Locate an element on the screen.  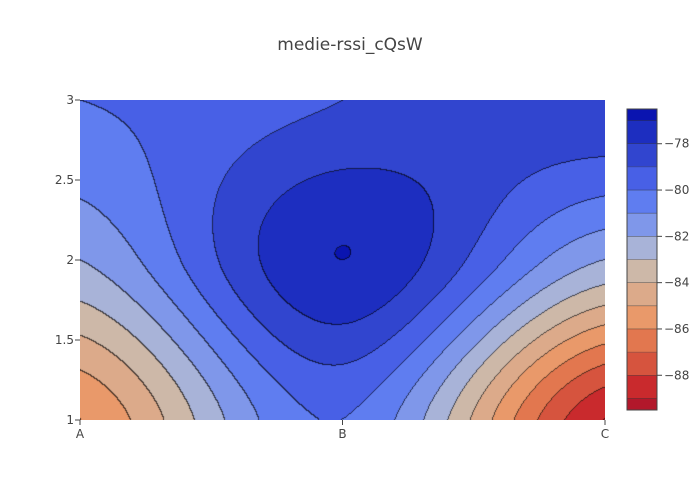
y-axis: 1 1.5 2 2.5 3 is located at coordinates (67, 260).